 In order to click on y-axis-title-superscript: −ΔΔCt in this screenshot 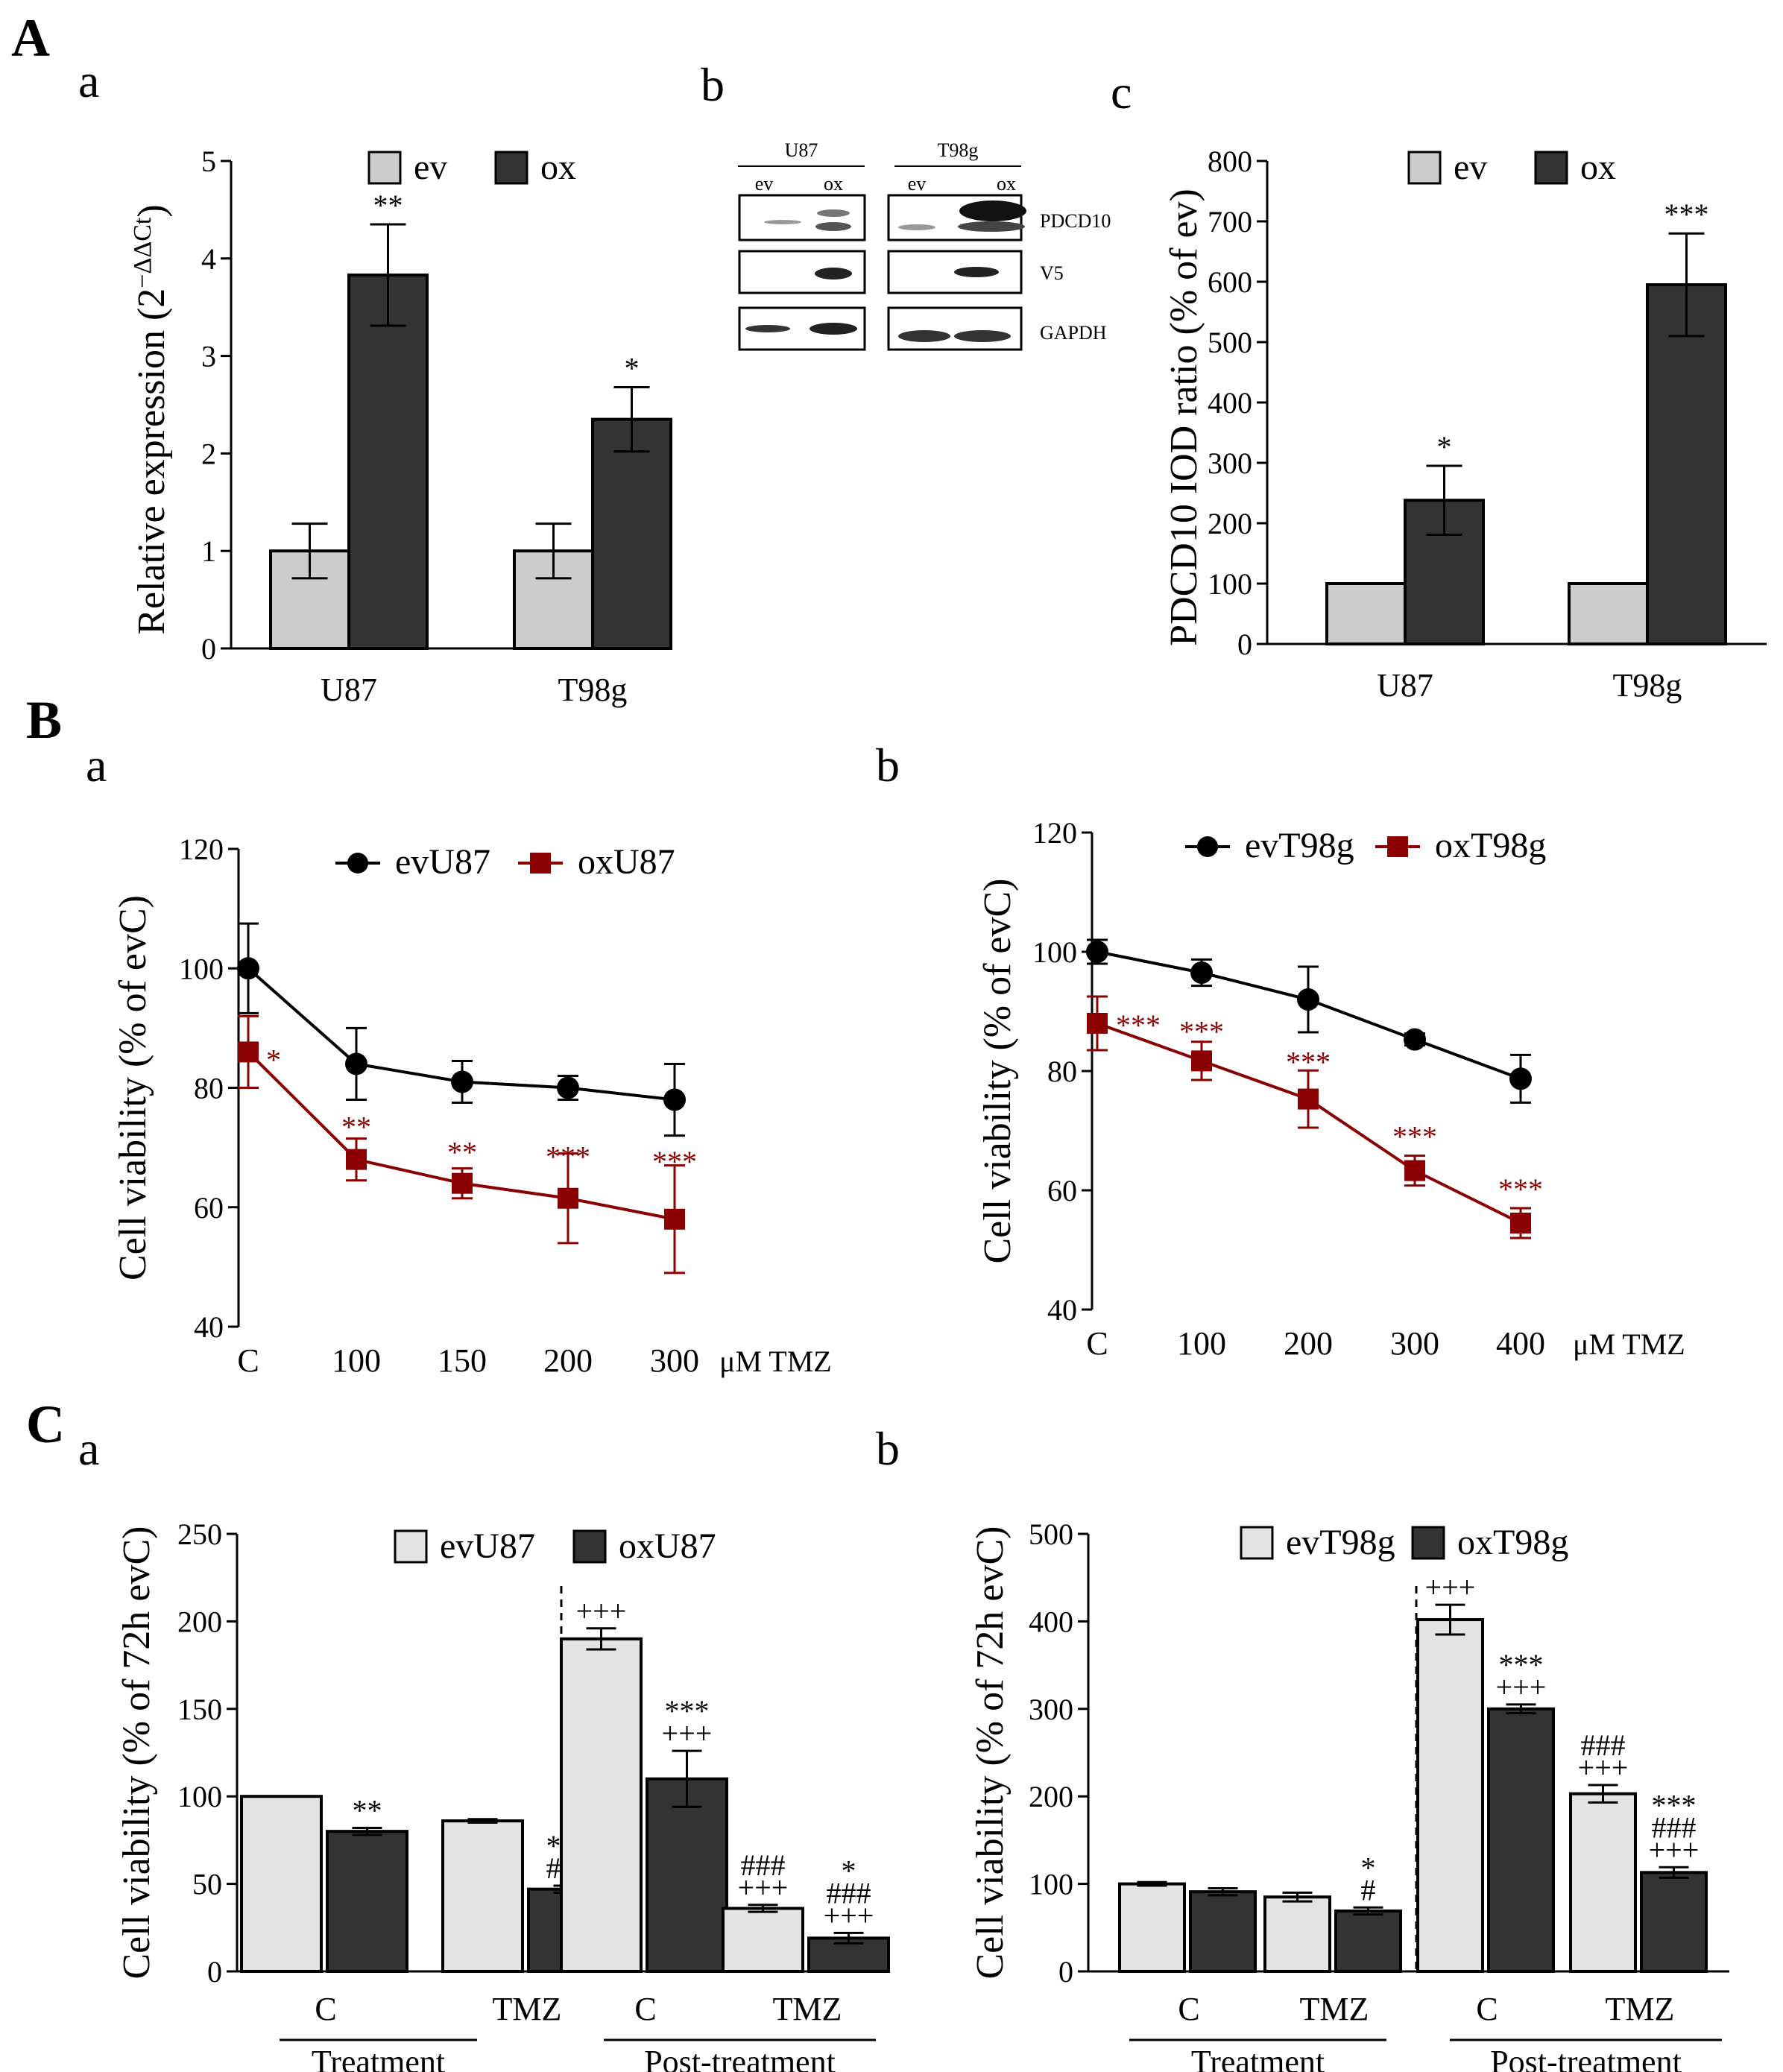, I will do `click(143, 253)`.